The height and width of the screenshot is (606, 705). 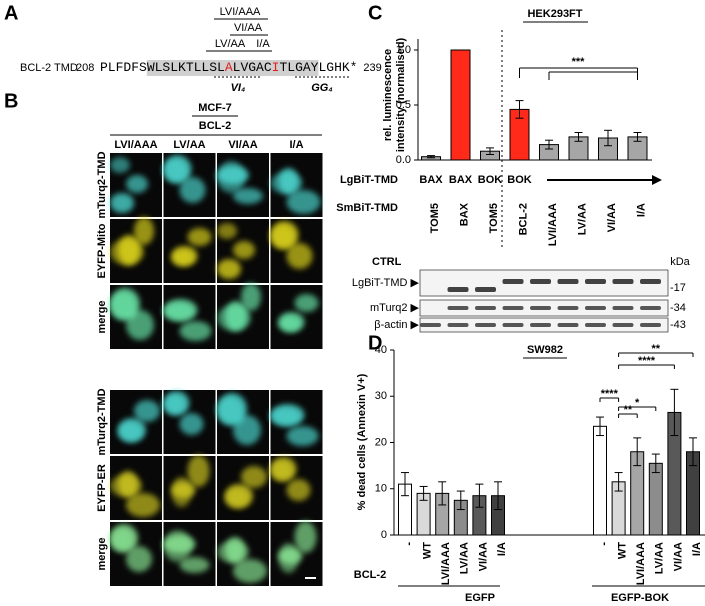 What do you see at coordinates (610, 394) in the screenshot?
I see `significance-label: ****` at bounding box center [610, 394].